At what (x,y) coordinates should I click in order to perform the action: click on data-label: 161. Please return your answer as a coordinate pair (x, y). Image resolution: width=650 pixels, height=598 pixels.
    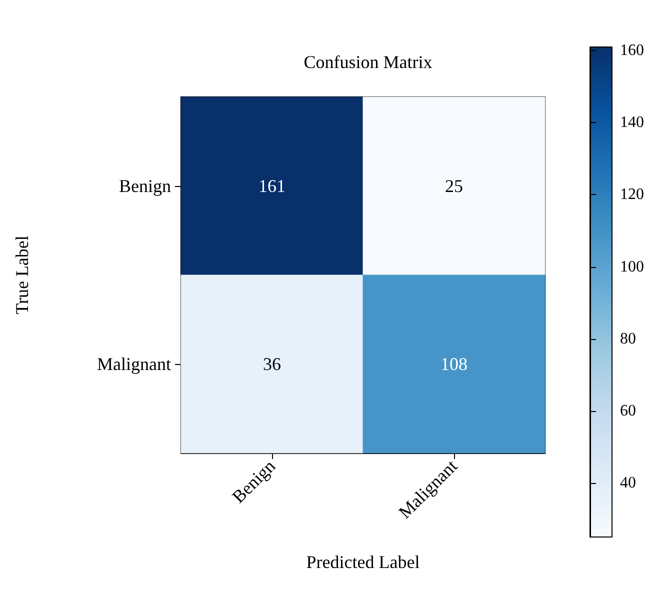
    Looking at the image, I should click on (272, 186).